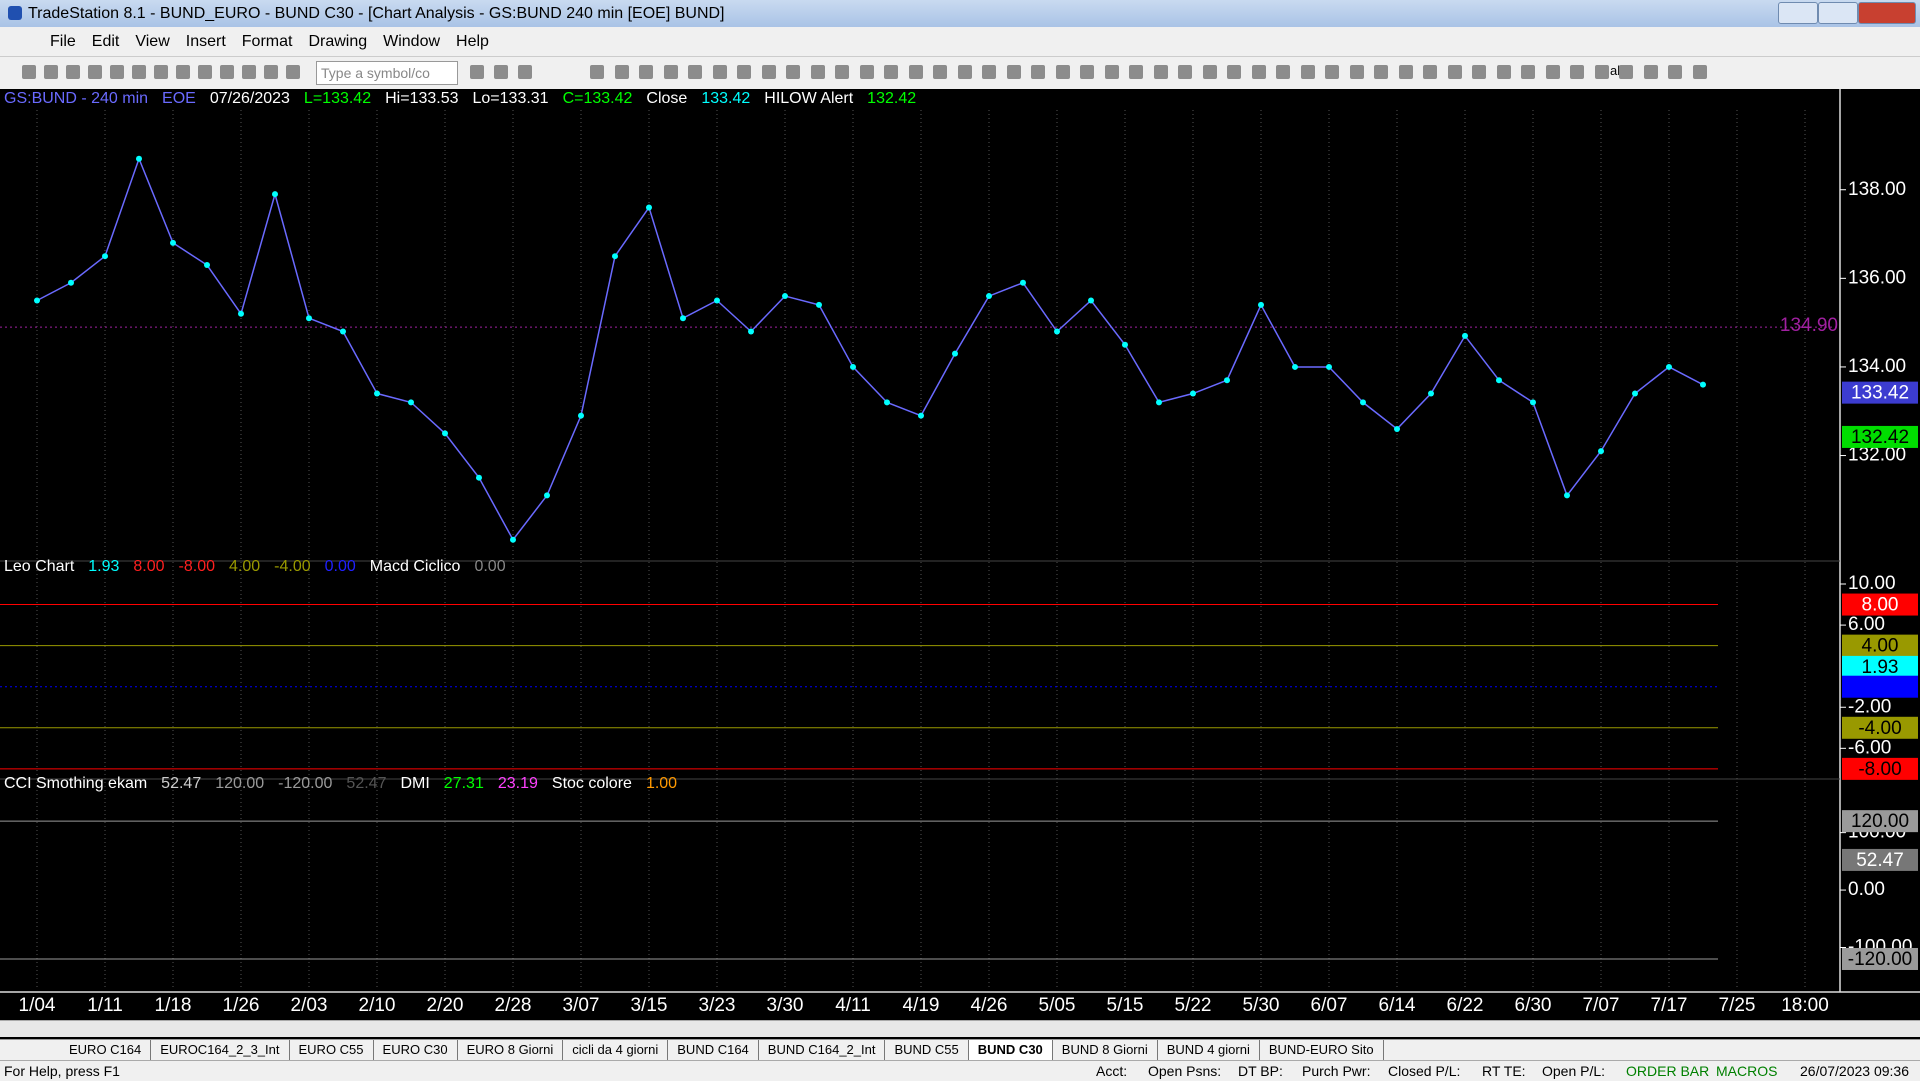 This screenshot has height=1081, width=1920. What do you see at coordinates (412, 41) in the screenshot?
I see `menu-item: Window` at bounding box center [412, 41].